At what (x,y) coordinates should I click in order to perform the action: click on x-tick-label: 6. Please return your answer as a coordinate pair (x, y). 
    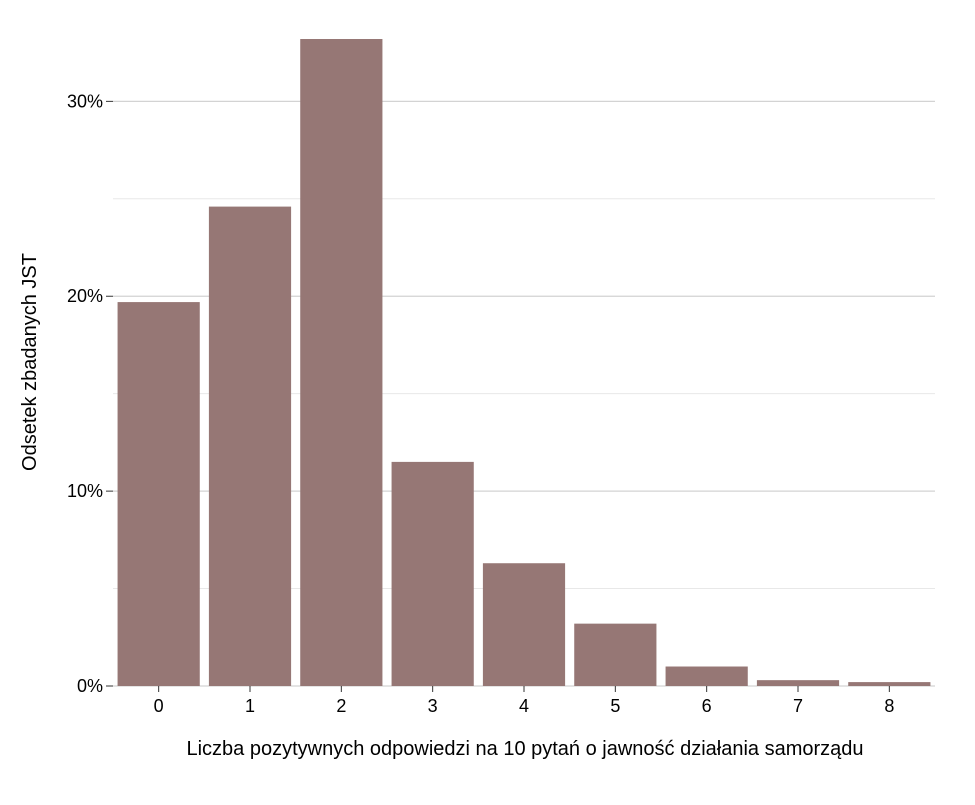
    Looking at the image, I should click on (707, 706).